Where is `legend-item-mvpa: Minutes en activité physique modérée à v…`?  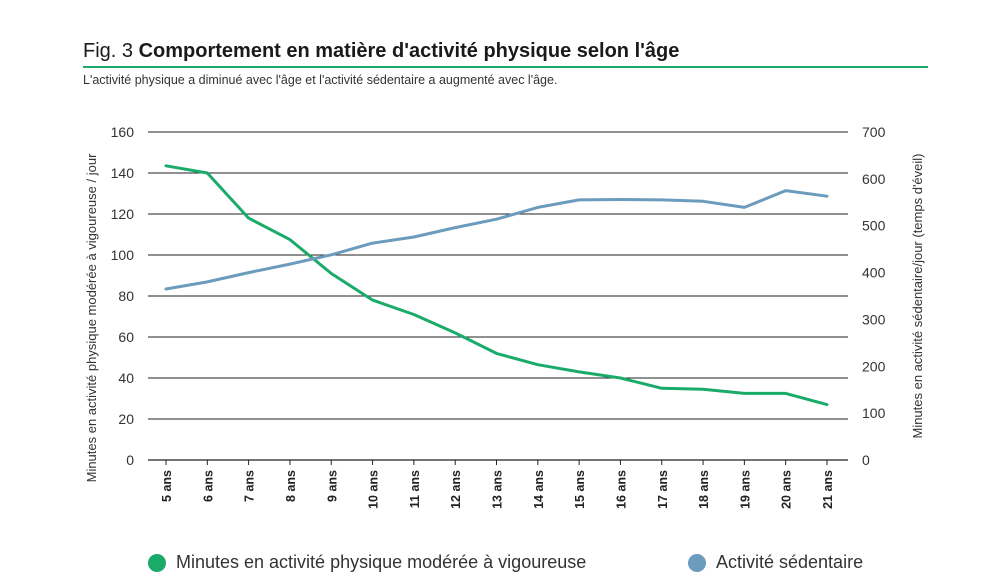
legend-item-mvpa: Minutes en activité physique modérée à v… is located at coordinates (367, 562).